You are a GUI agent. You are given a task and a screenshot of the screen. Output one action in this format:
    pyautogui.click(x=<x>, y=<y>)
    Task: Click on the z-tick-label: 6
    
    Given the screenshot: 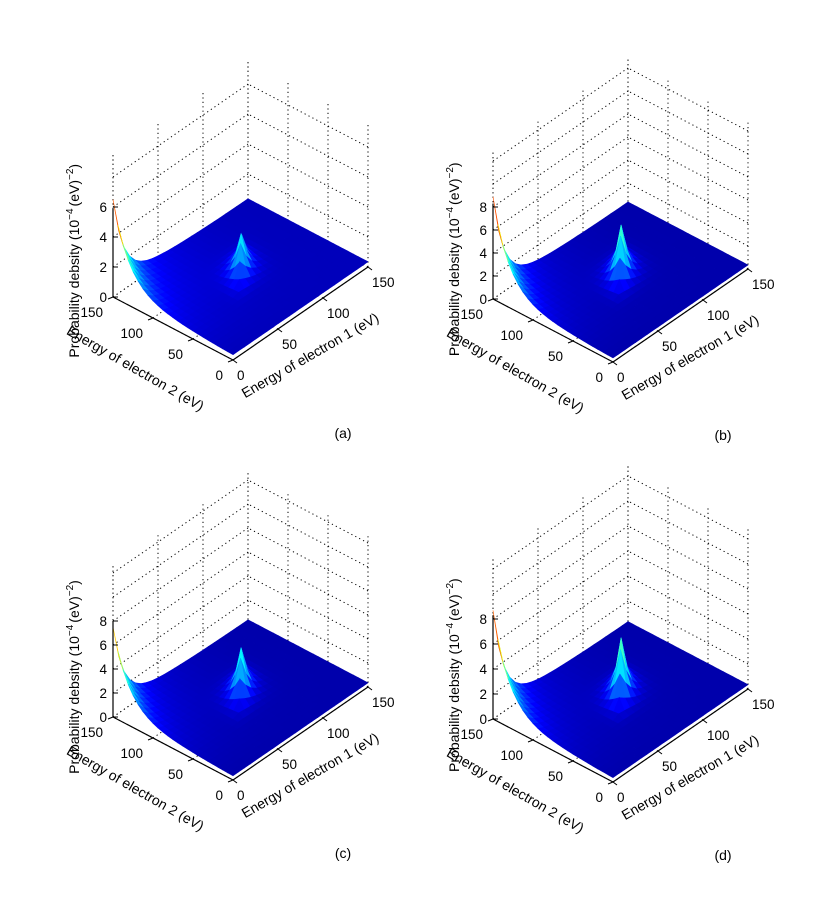 What is the action you would take?
    pyautogui.click(x=483, y=230)
    